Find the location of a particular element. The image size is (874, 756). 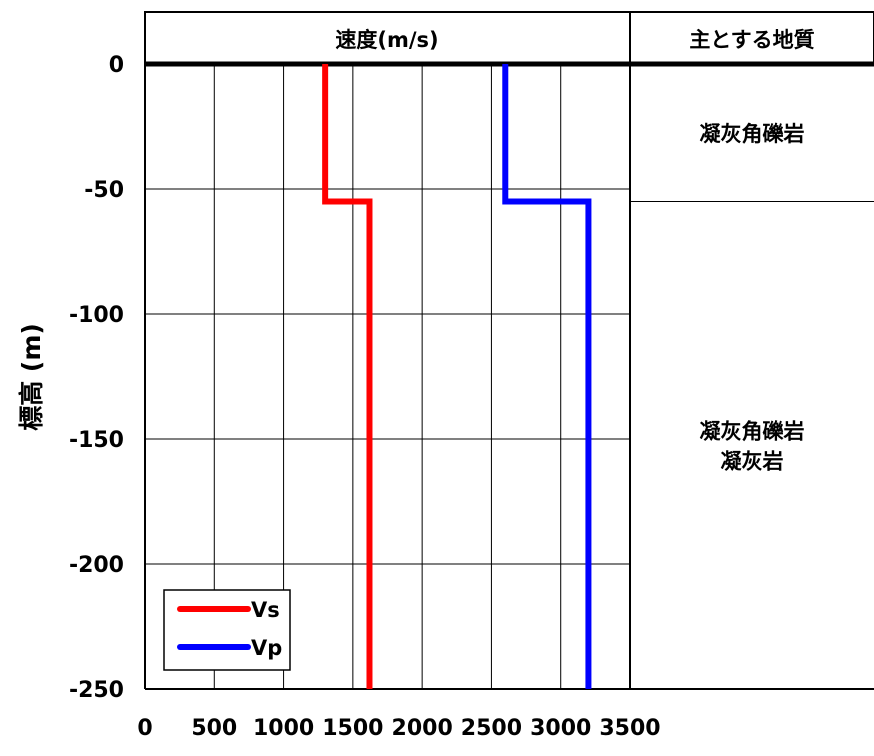

x-tick-label-500: 500 is located at coordinates (214, 728).